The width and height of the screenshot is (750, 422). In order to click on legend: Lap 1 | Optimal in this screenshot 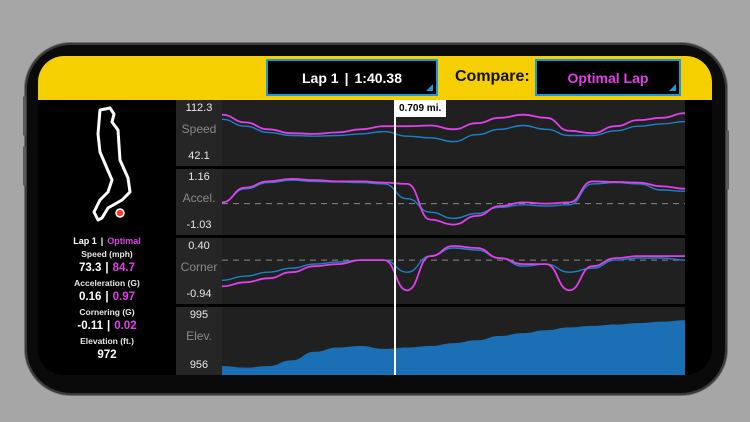, I will do `click(107, 241)`.